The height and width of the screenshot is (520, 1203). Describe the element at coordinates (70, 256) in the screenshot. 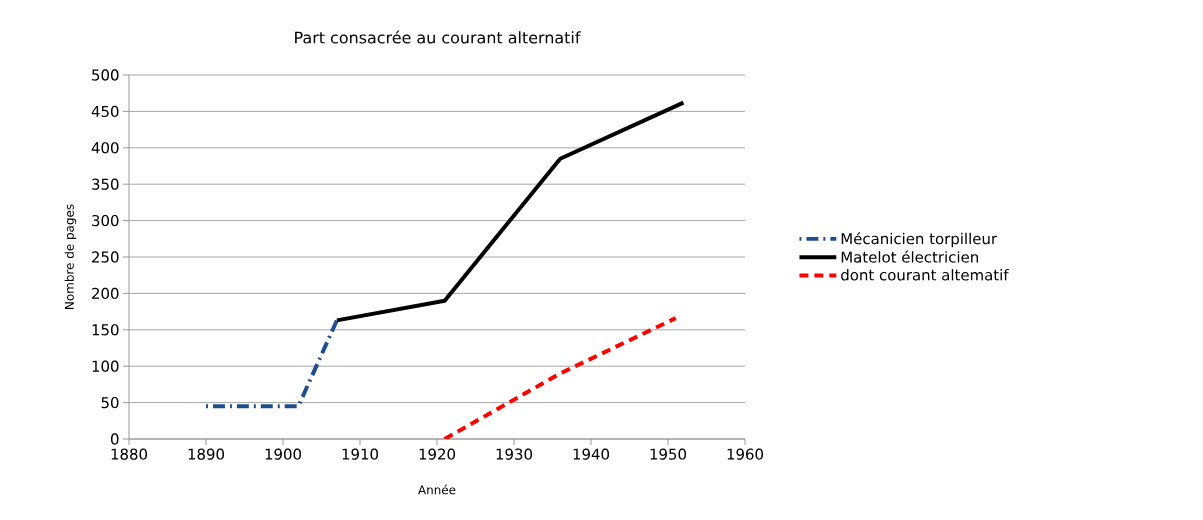

I see `y-axis-title: Nombre de pages` at that location.